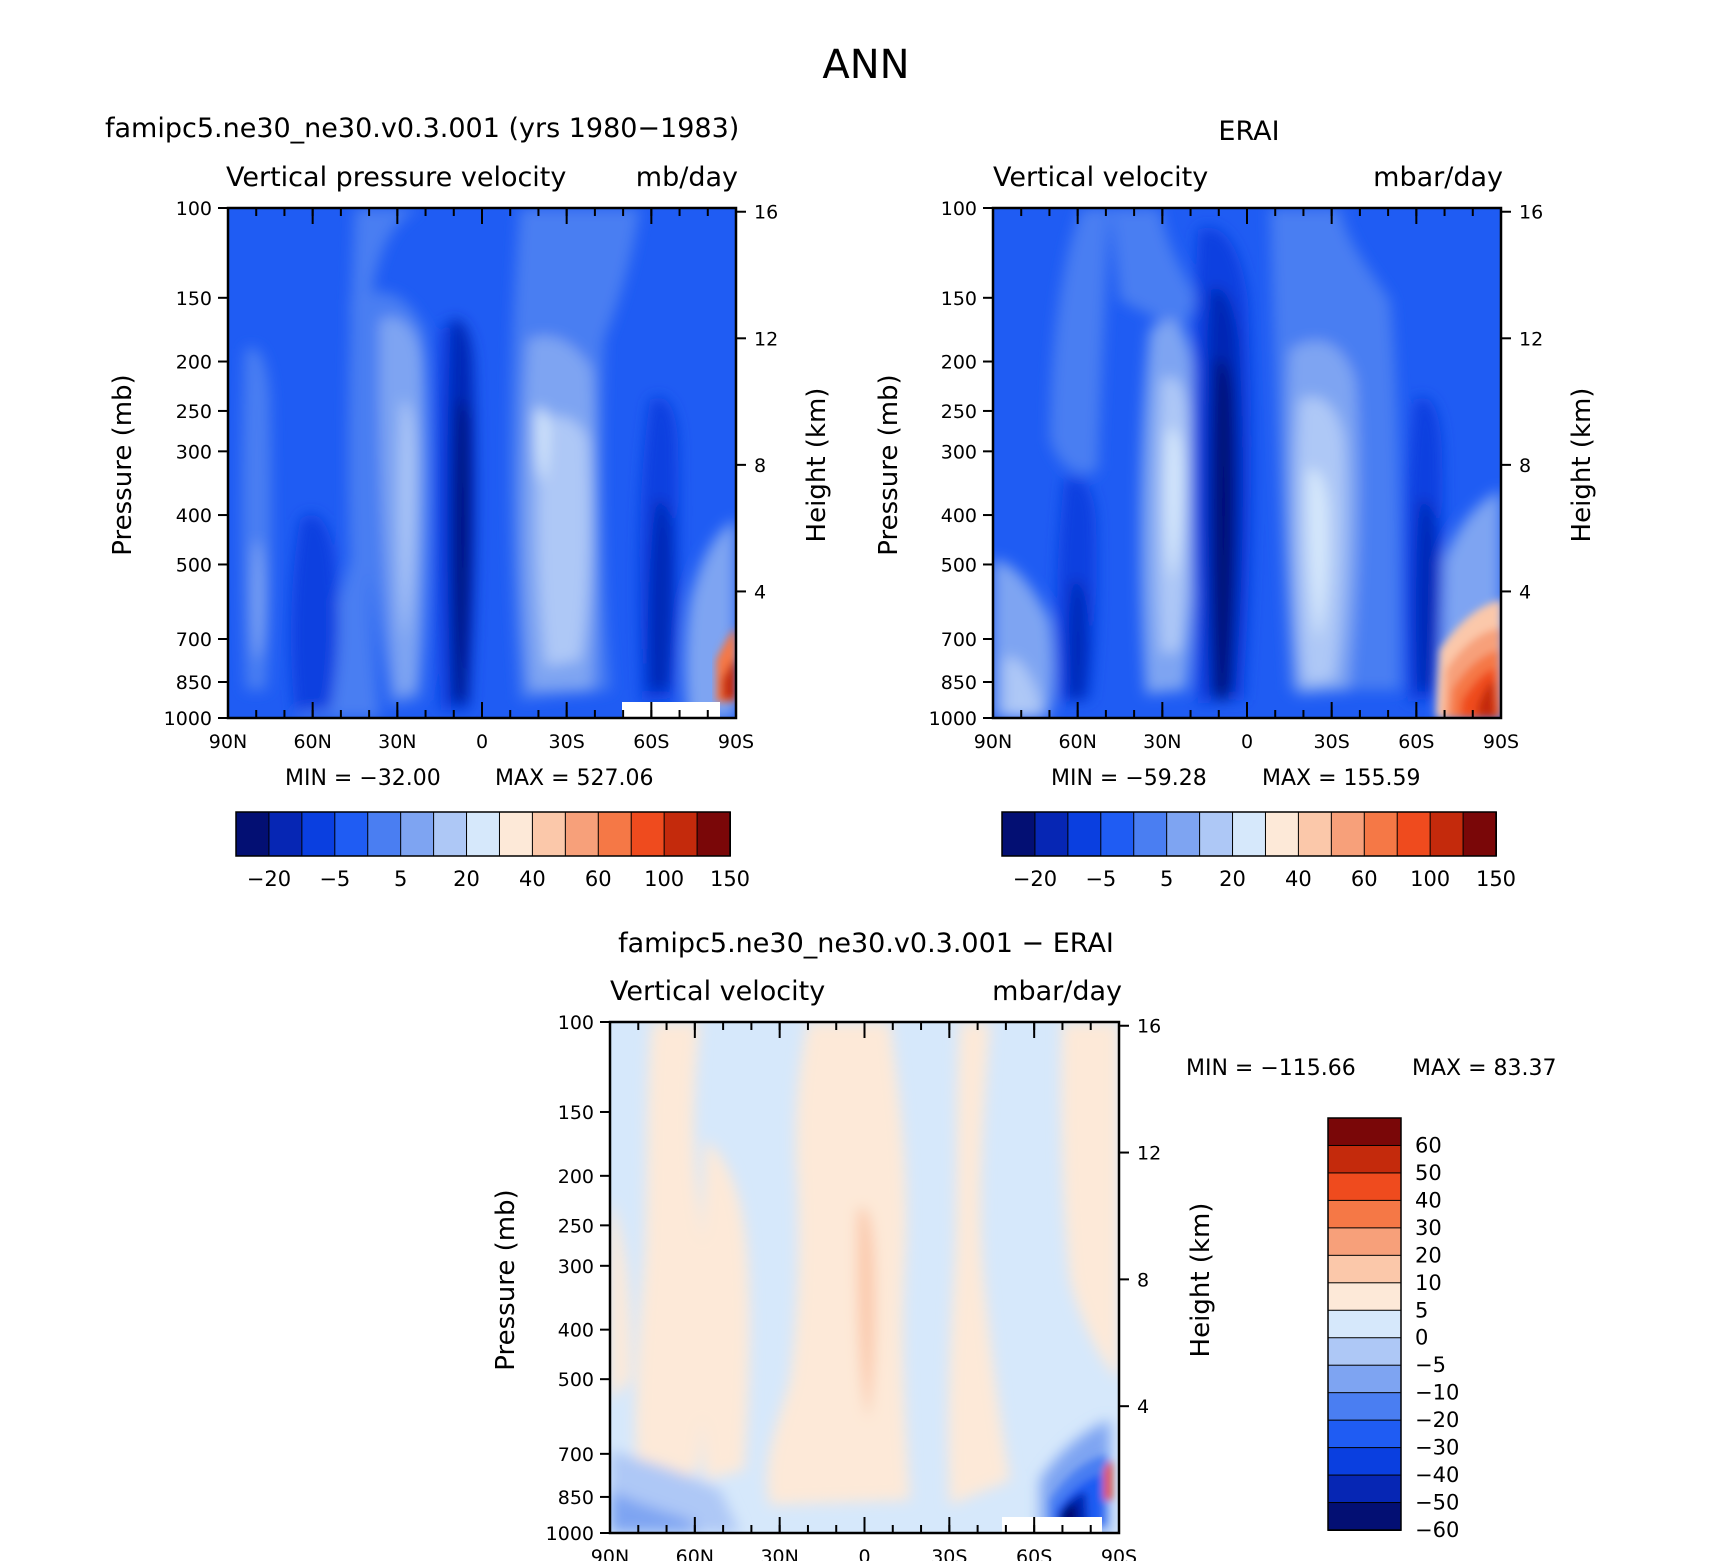 This screenshot has height=1561, width=1710. What do you see at coordinates (1364, 879) in the screenshot?
I see `colorbar-label: 60` at bounding box center [1364, 879].